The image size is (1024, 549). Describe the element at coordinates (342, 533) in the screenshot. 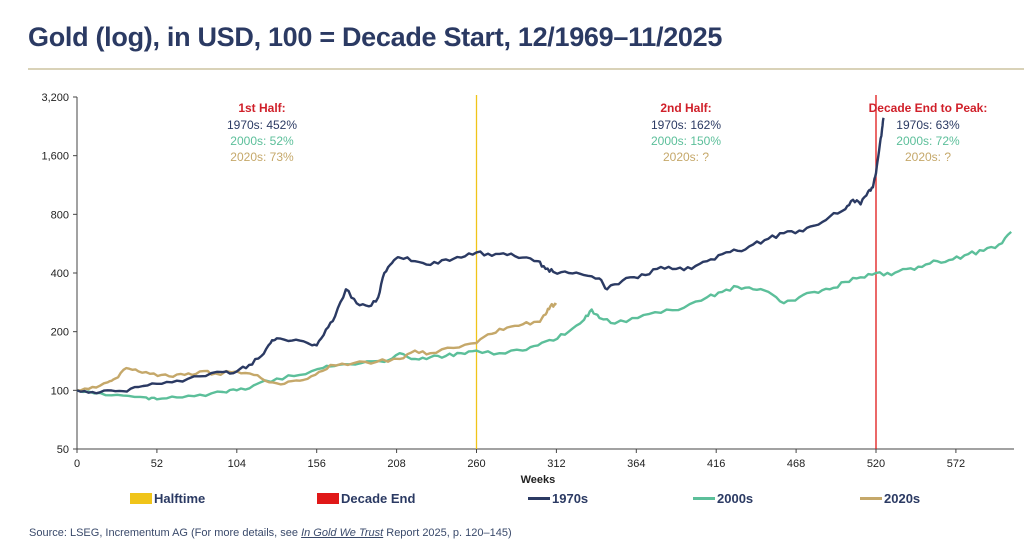

I see `report-link: In Gold We Trust` at that location.